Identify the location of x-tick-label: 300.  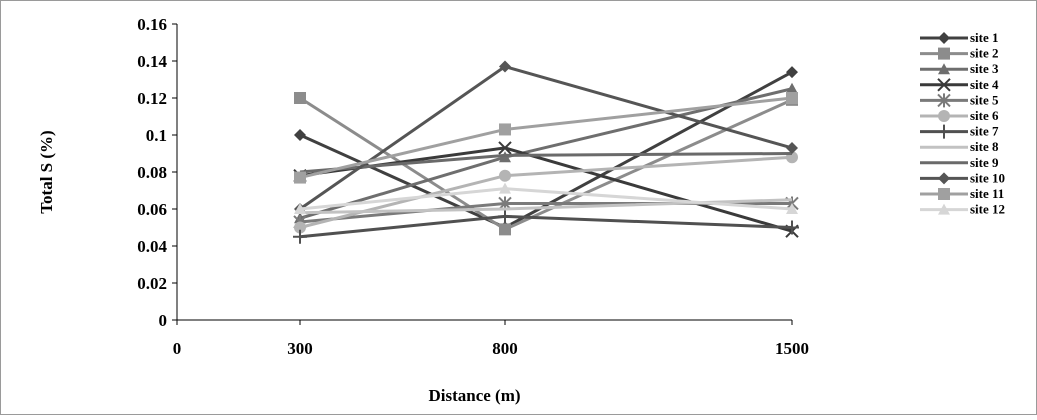
(300, 348).